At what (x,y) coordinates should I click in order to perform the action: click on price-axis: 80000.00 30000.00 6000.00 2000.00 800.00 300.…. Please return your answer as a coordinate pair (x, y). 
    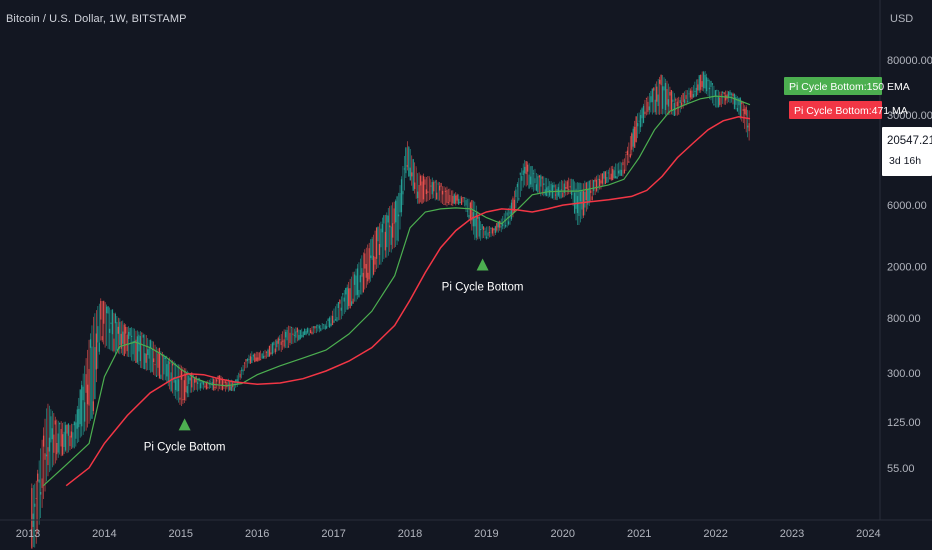
    Looking at the image, I should click on (909, 265).